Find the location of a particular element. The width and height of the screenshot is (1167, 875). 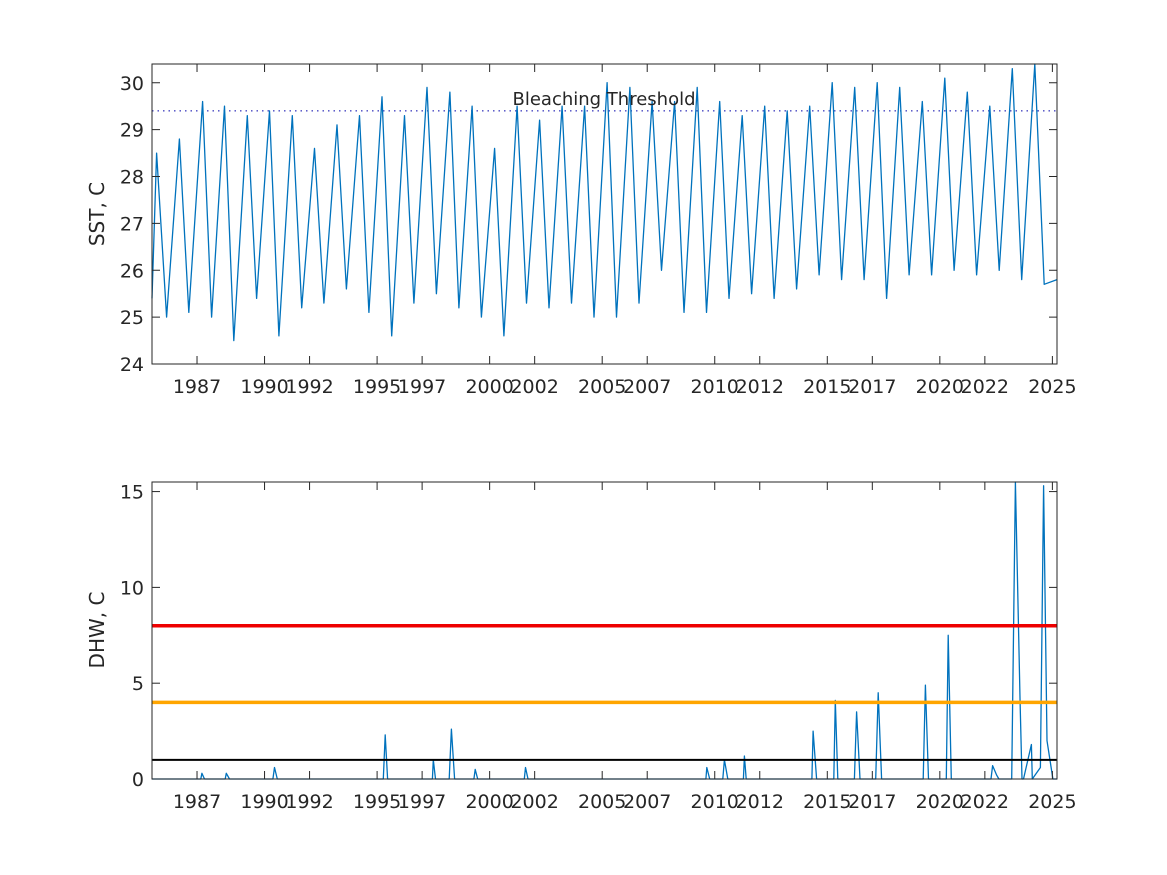

y-tick-label: 25 is located at coordinates (132, 318).